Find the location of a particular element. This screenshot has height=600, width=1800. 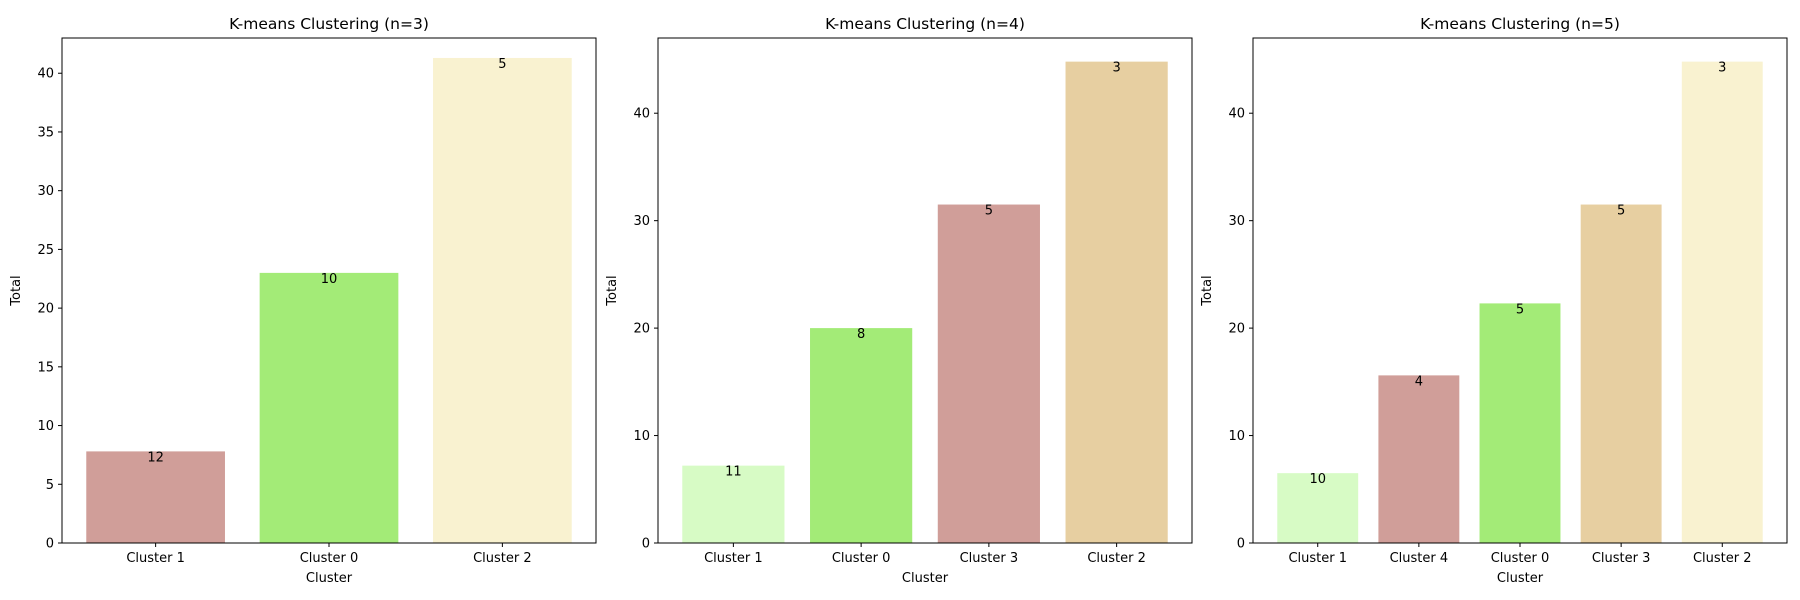

x-tick-label-1-0: Cluster 1 is located at coordinates (733, 558).